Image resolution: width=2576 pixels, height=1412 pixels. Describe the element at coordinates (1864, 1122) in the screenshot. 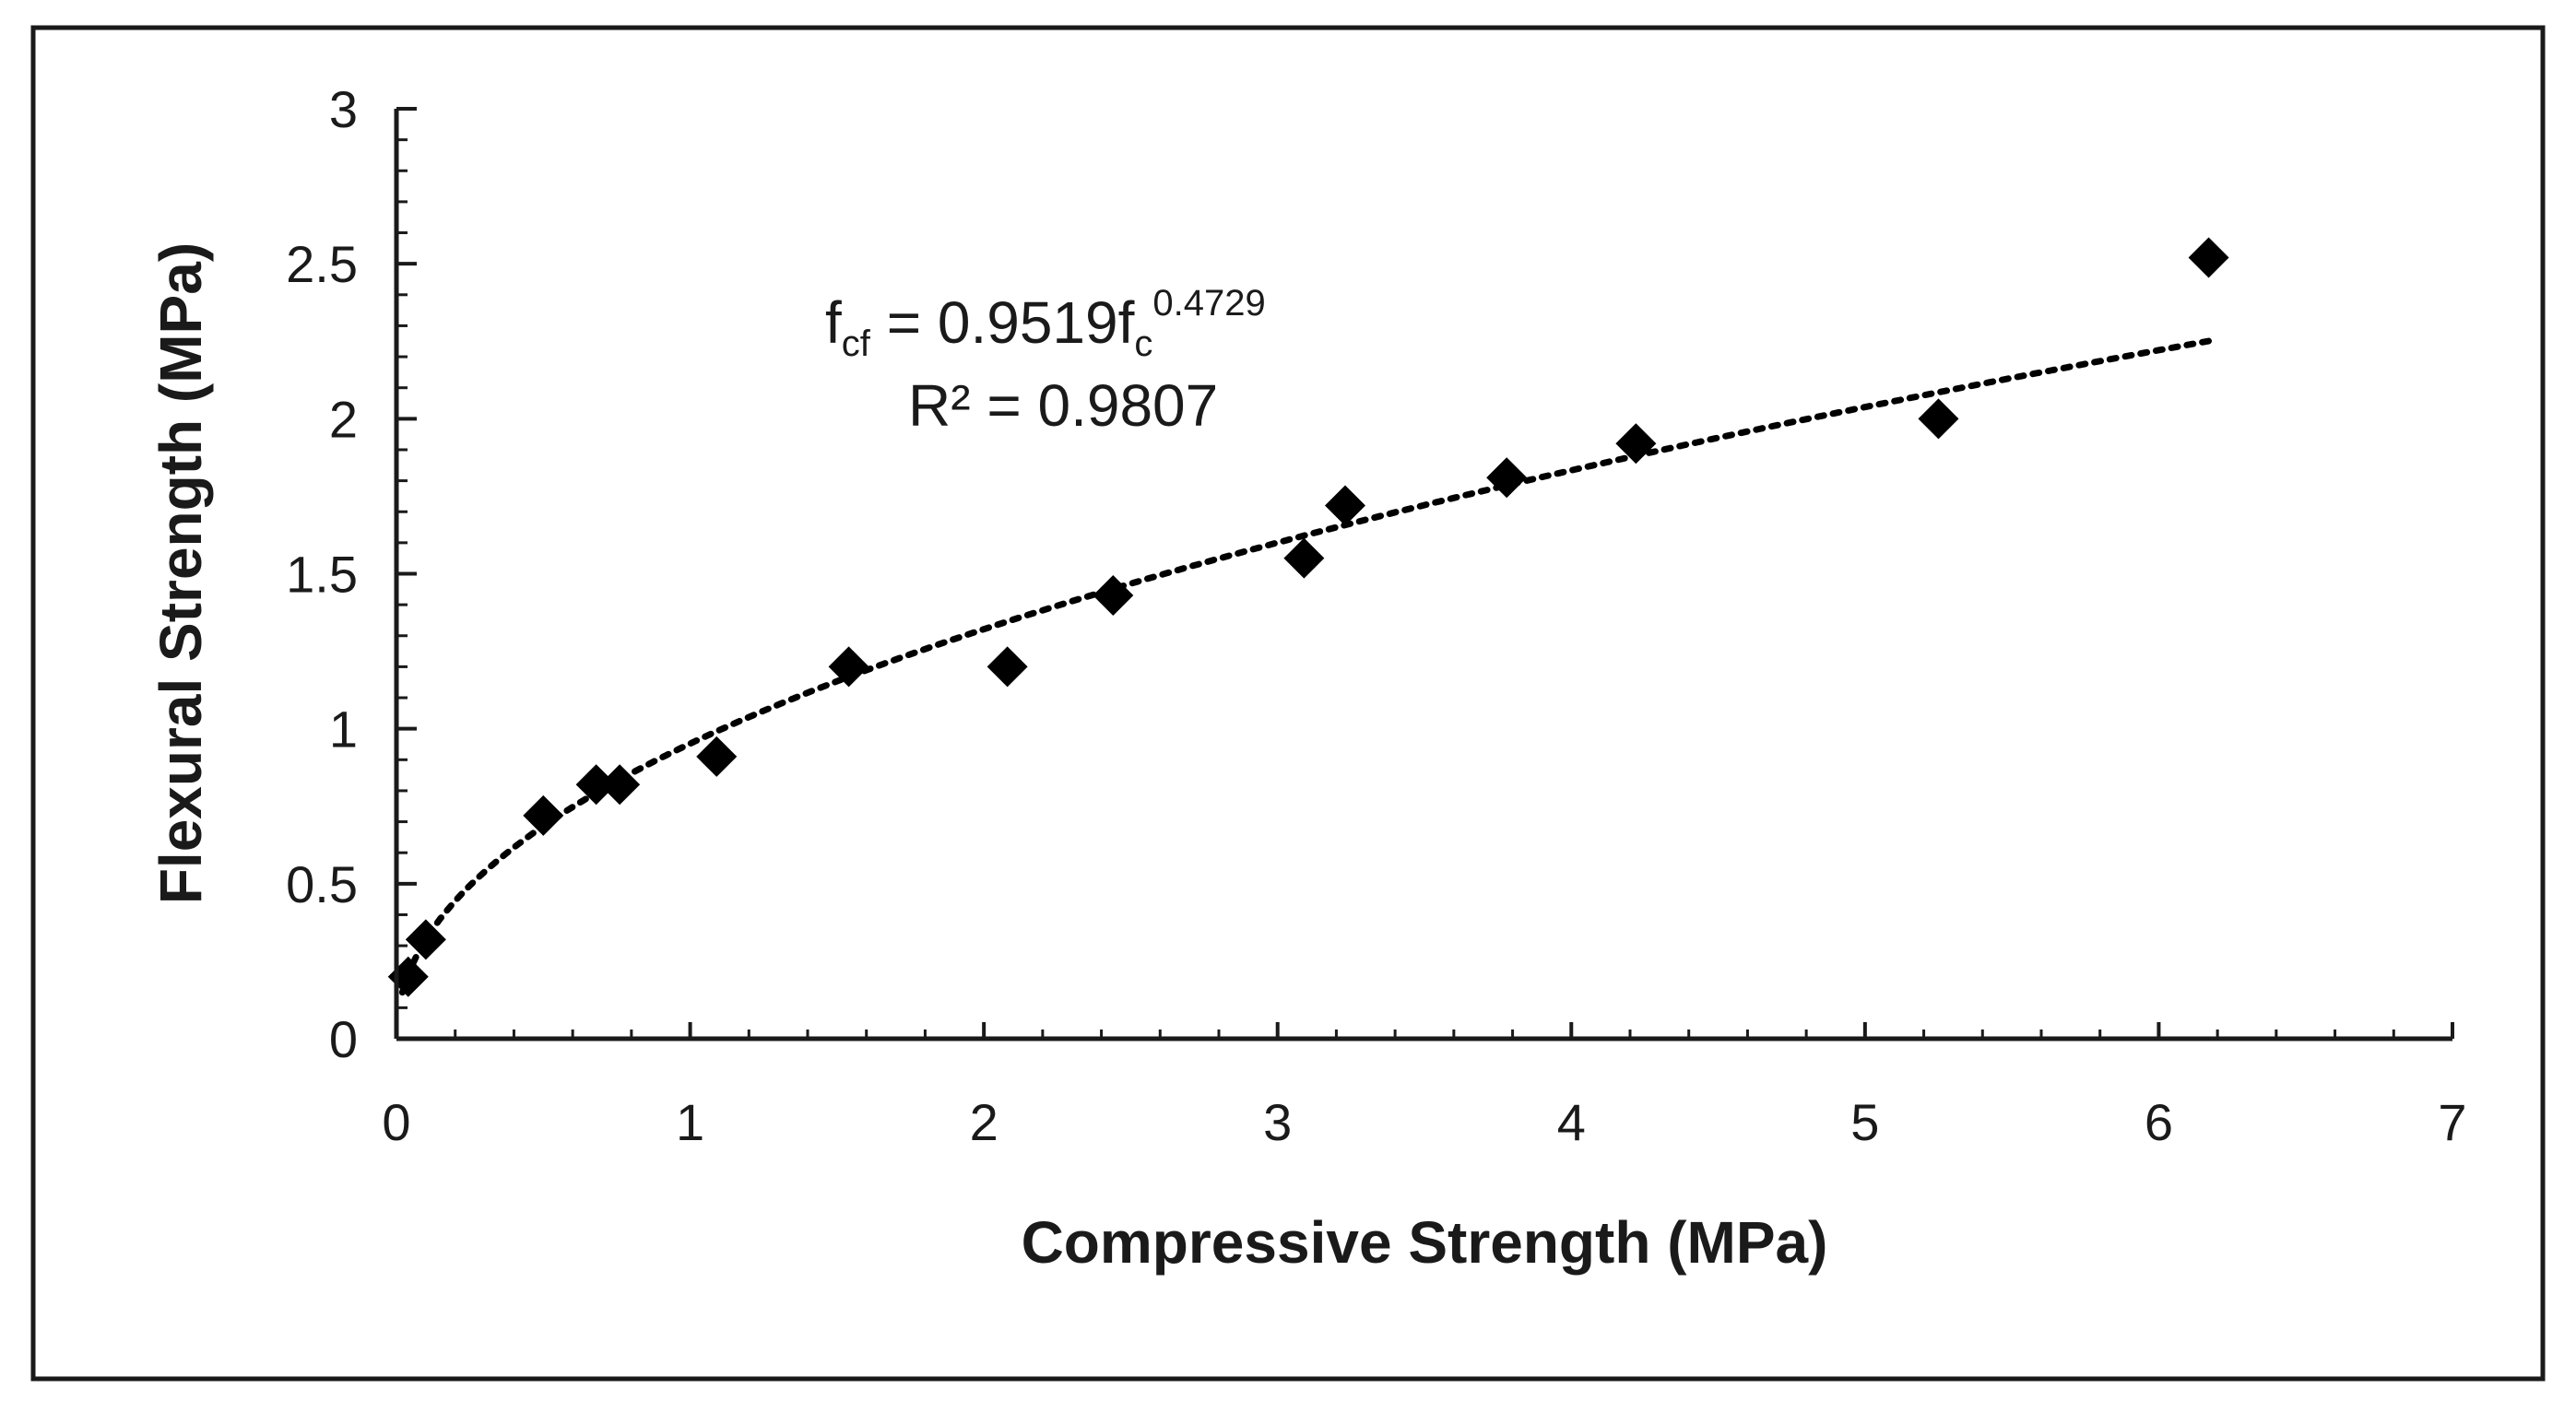

I see `x-tick-label: 5` at that location.